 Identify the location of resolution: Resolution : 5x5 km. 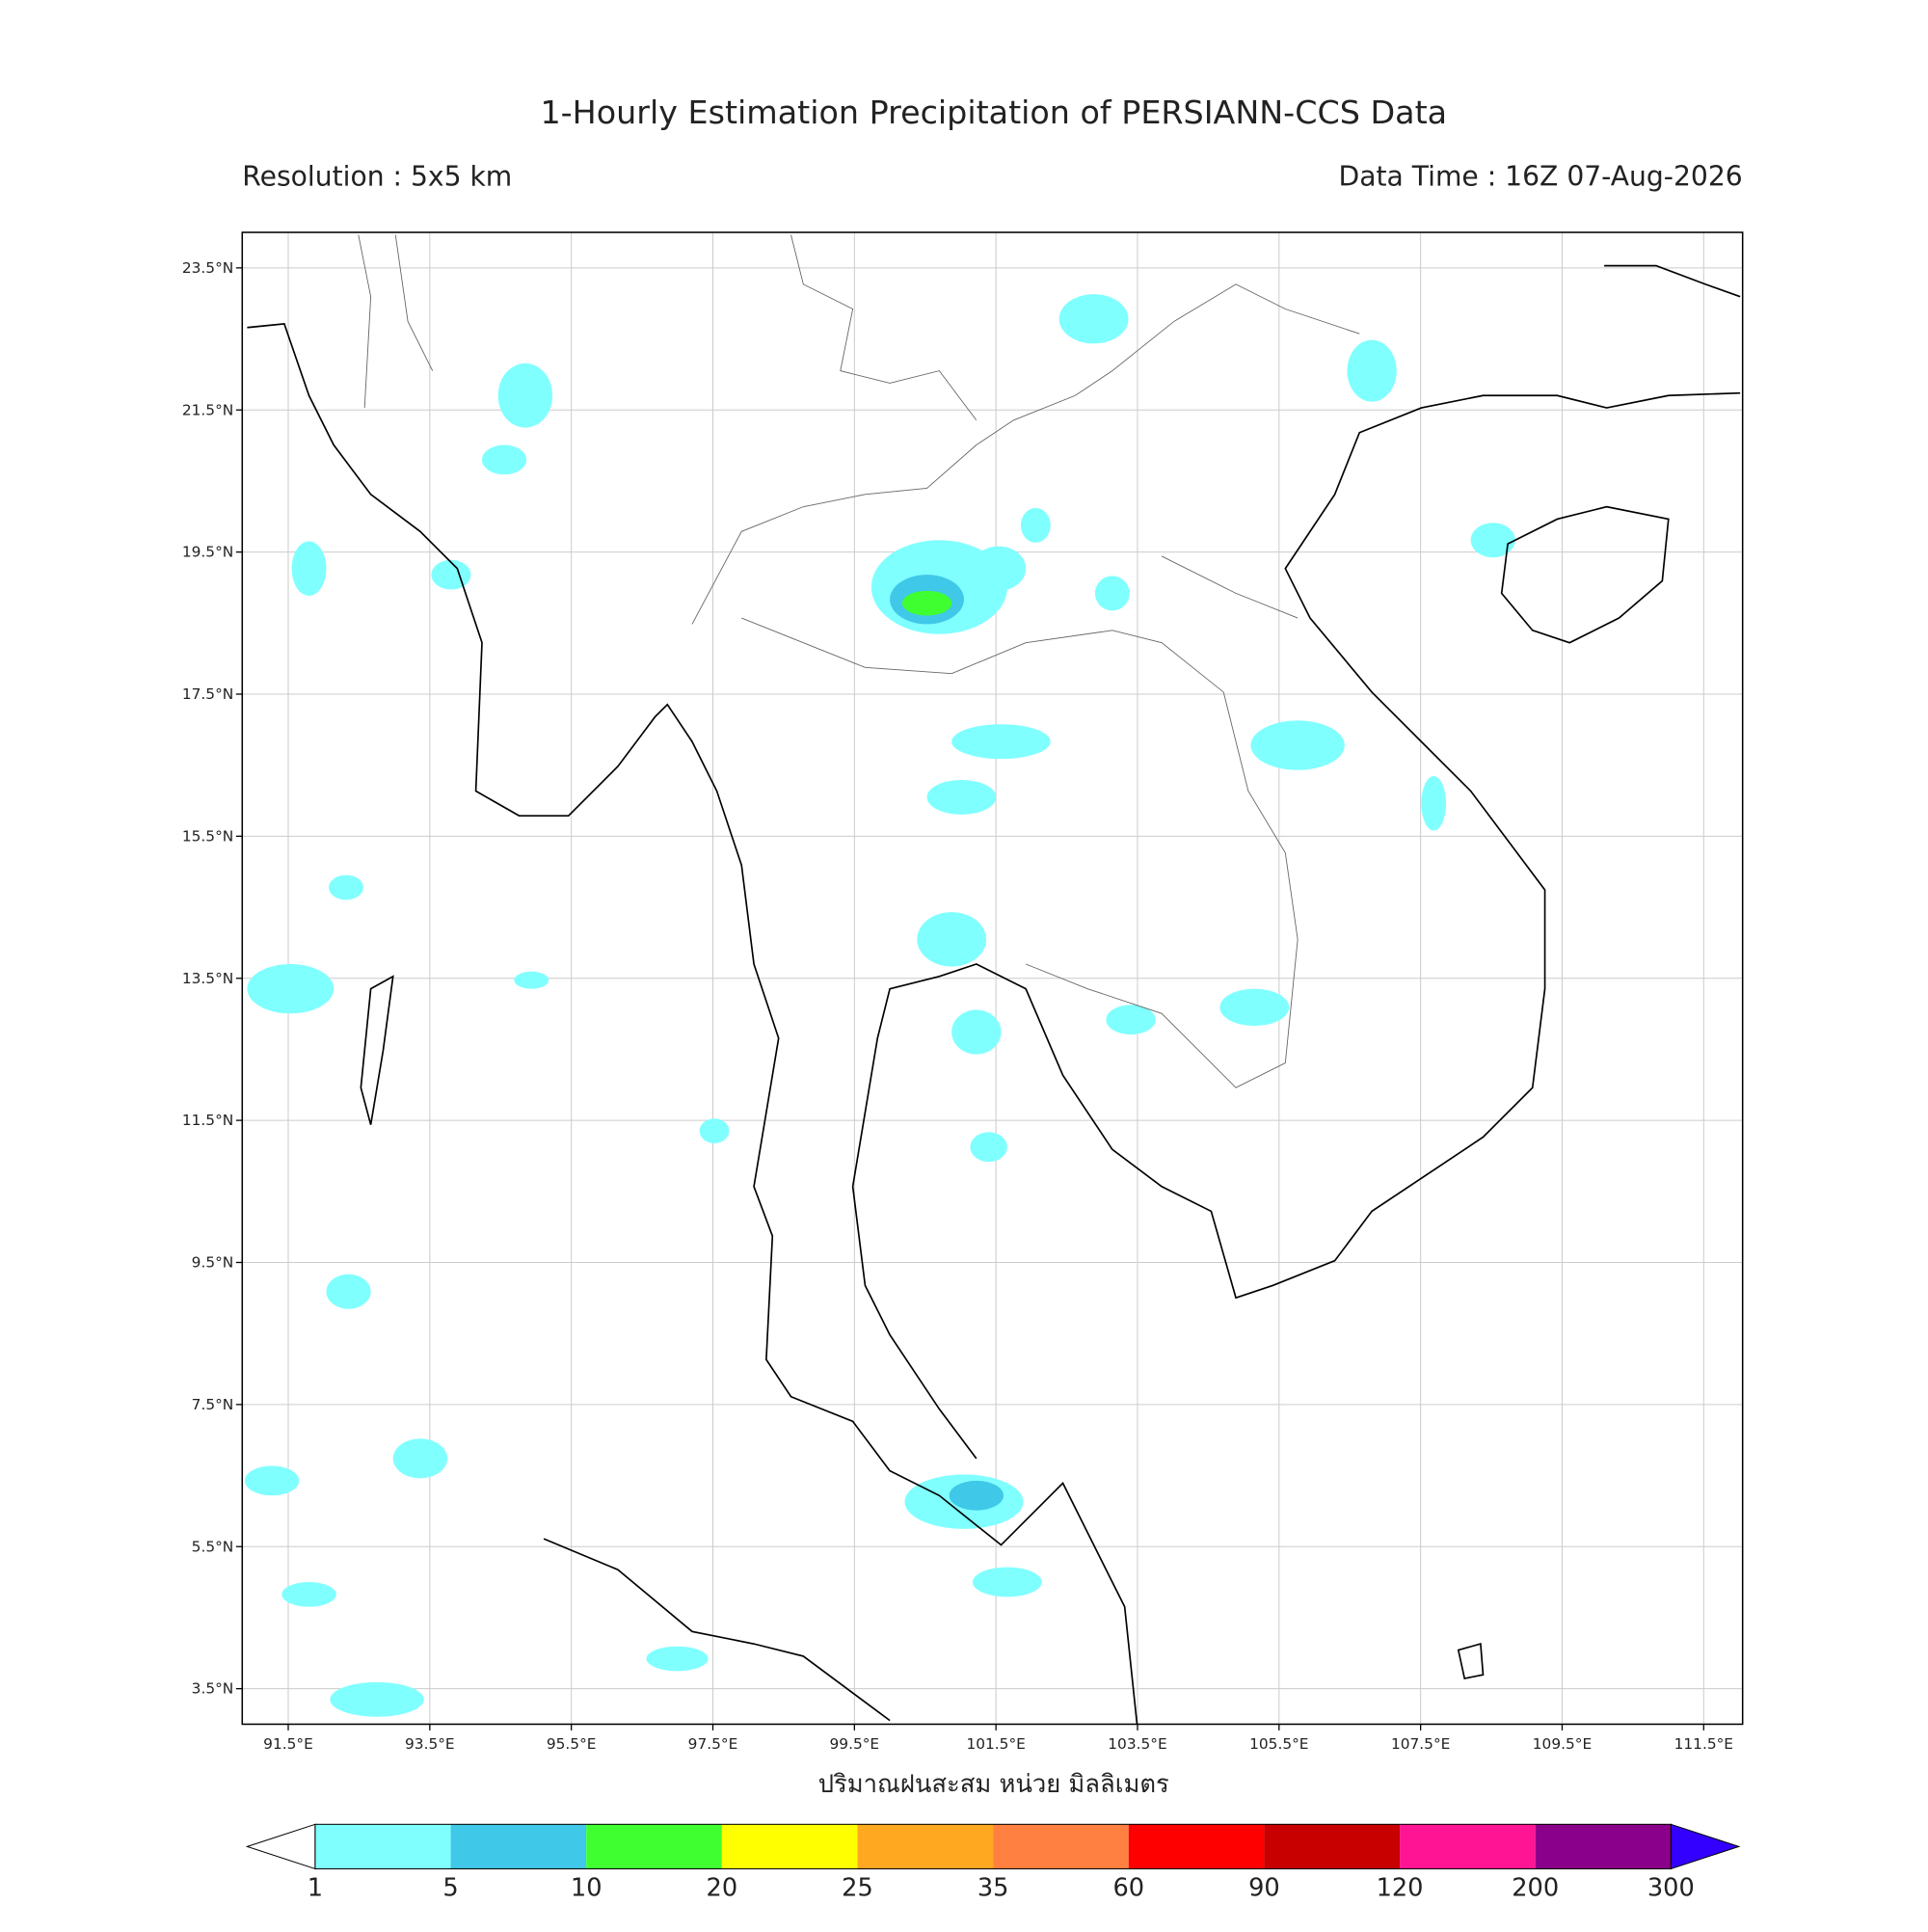
(377, 176).